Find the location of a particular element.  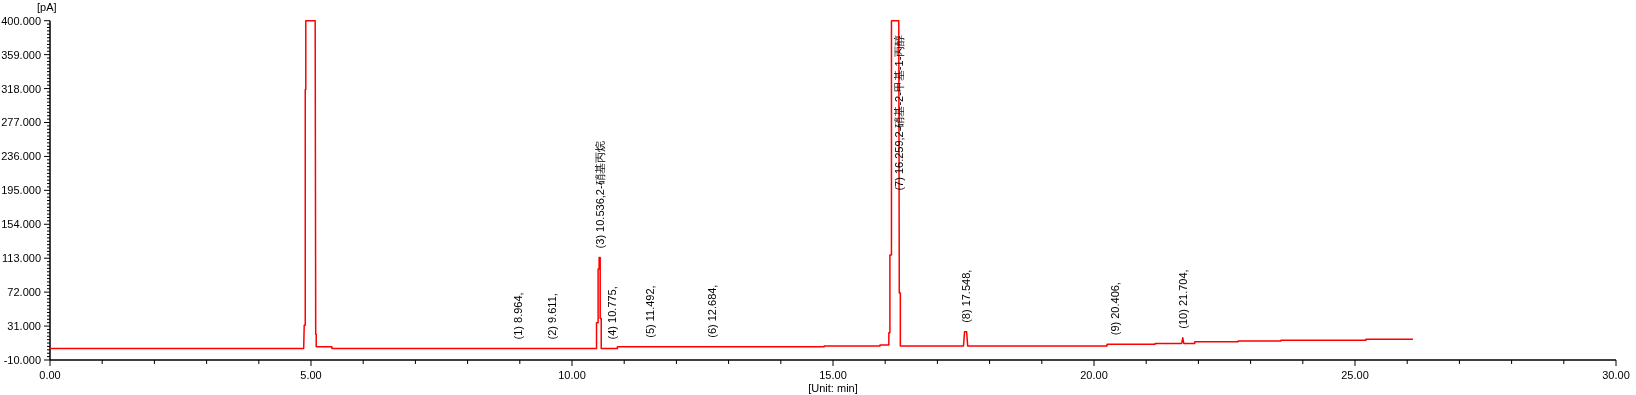

x-tick-label: 30.00 is located at coordinates (1616, 375).